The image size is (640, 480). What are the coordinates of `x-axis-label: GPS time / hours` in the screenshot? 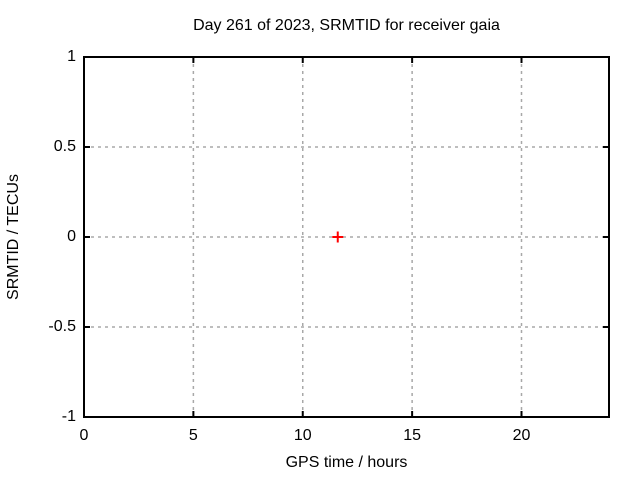 It's located at (346, 462).